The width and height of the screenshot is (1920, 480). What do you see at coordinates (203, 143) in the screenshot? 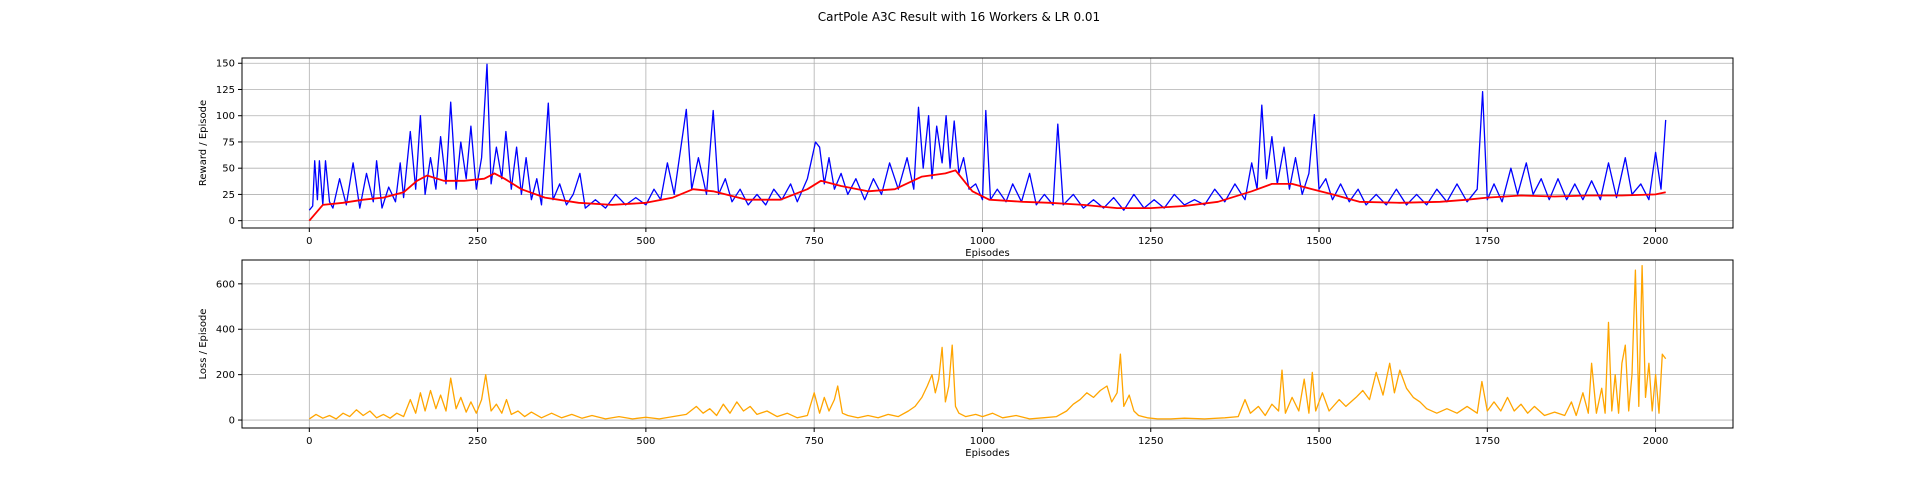
I see `reward-ylabel: Reward / Episode` at bounding box center [203, 143].